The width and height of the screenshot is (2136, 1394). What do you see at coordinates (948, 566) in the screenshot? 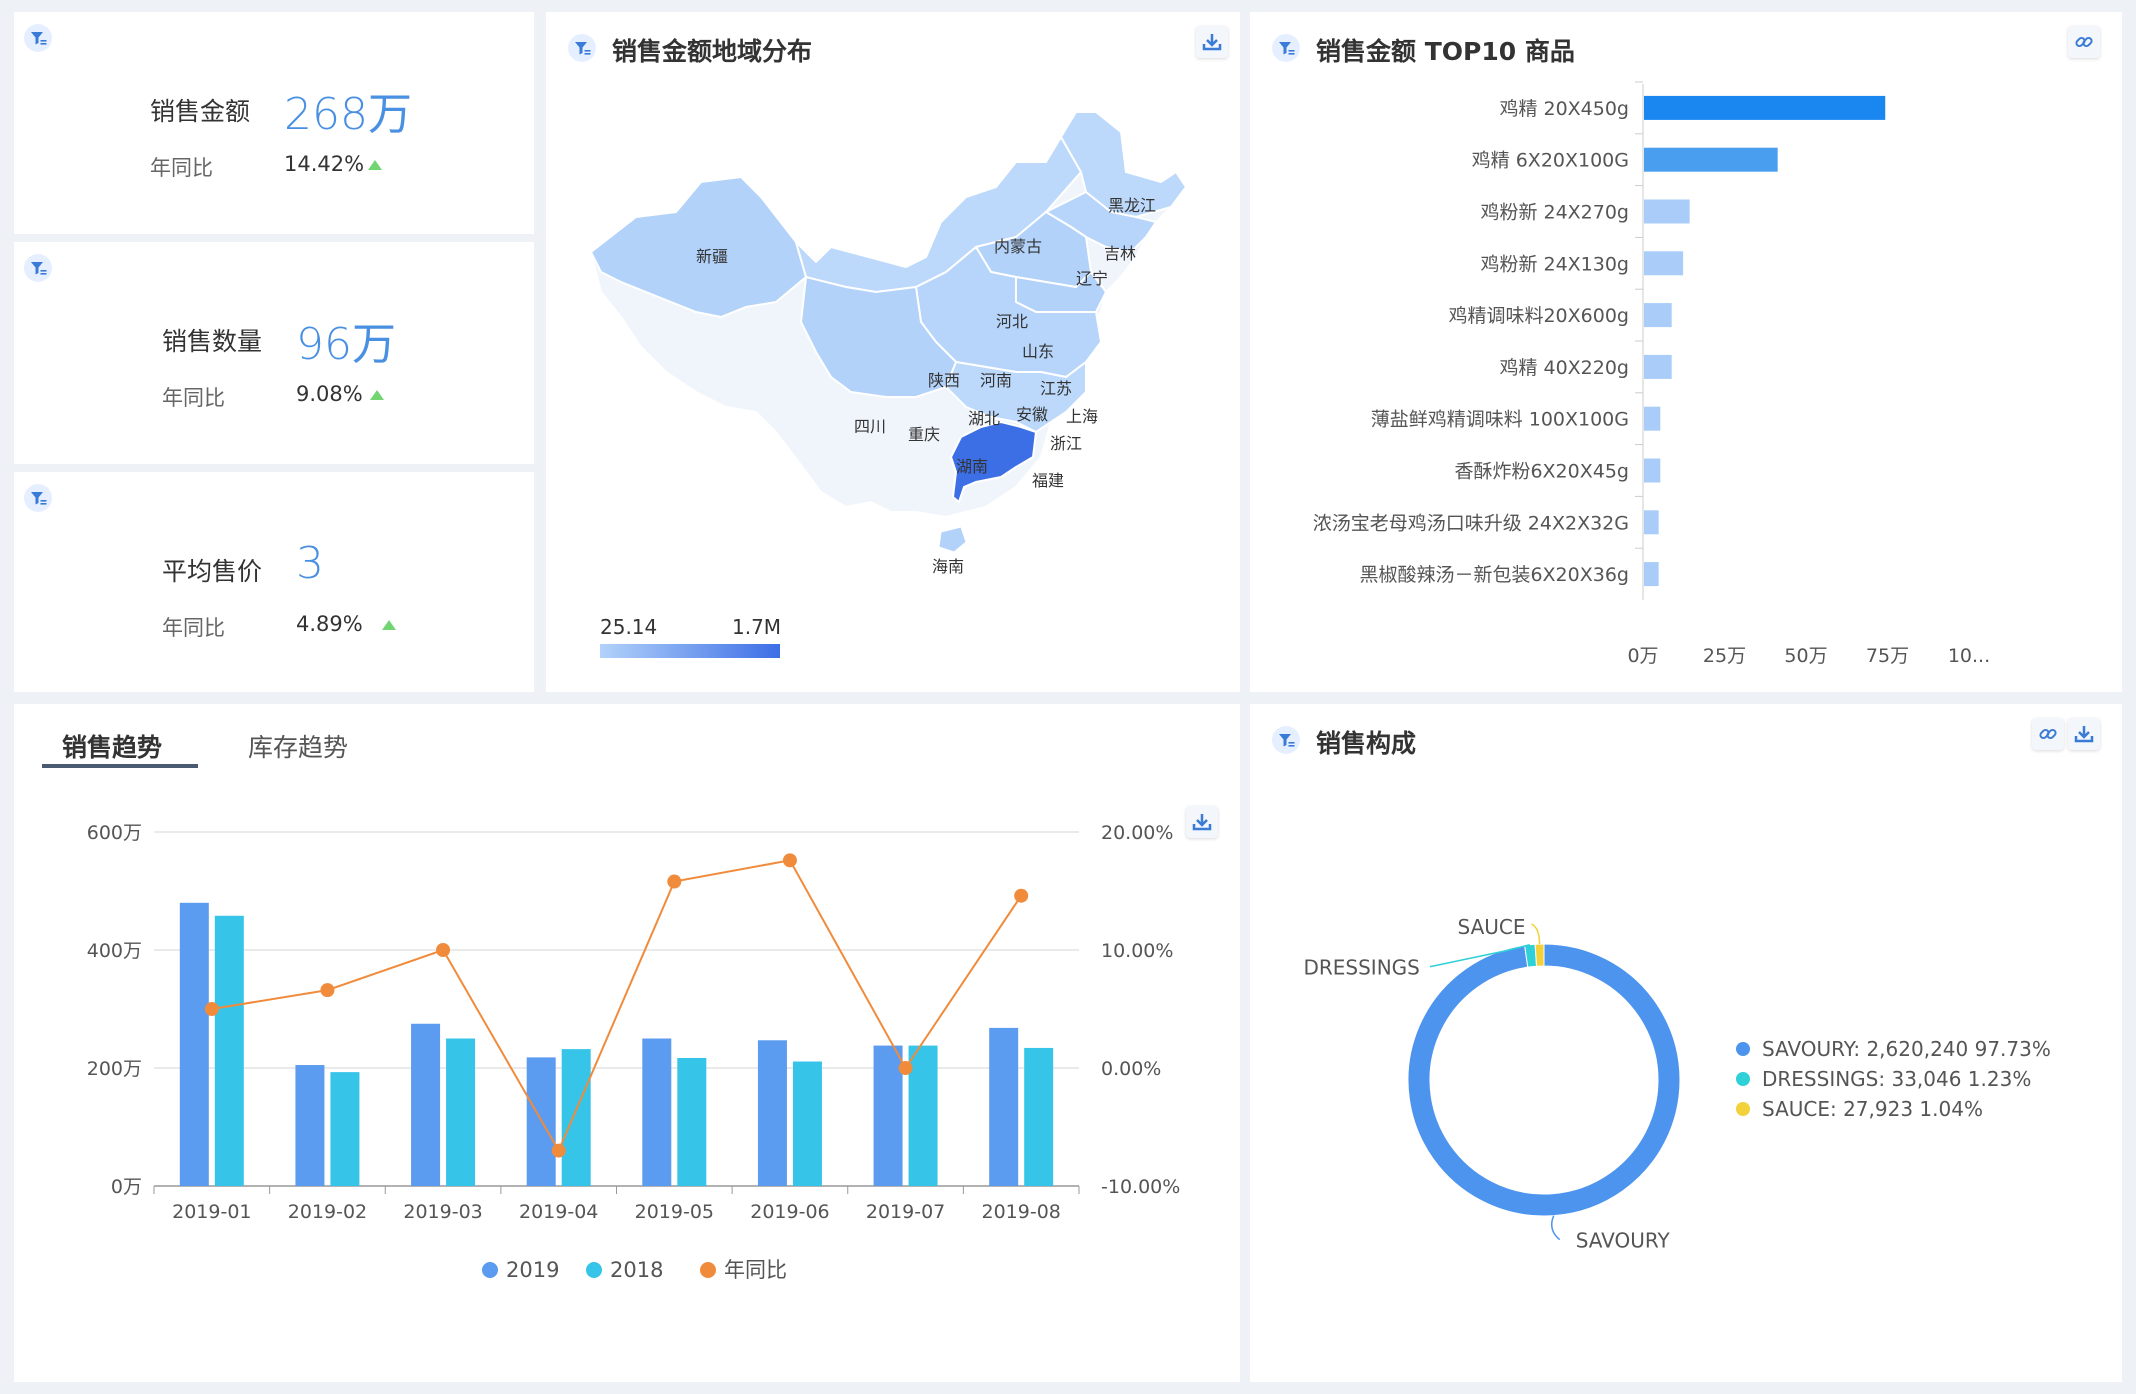
I see `map-label: 海南` at bounding box center [948, 566].